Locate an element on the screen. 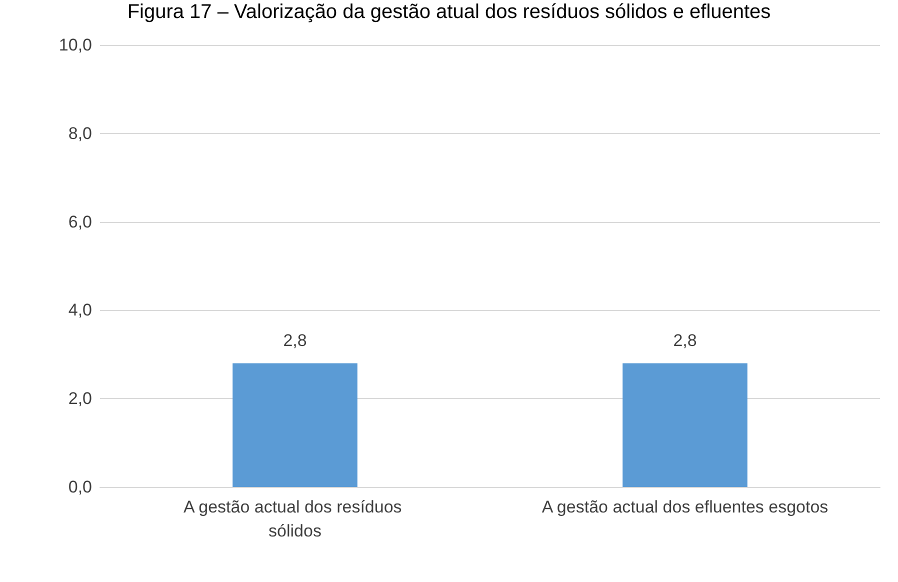  y-tick-label: 0,0 is located at coordinates (80, 487).